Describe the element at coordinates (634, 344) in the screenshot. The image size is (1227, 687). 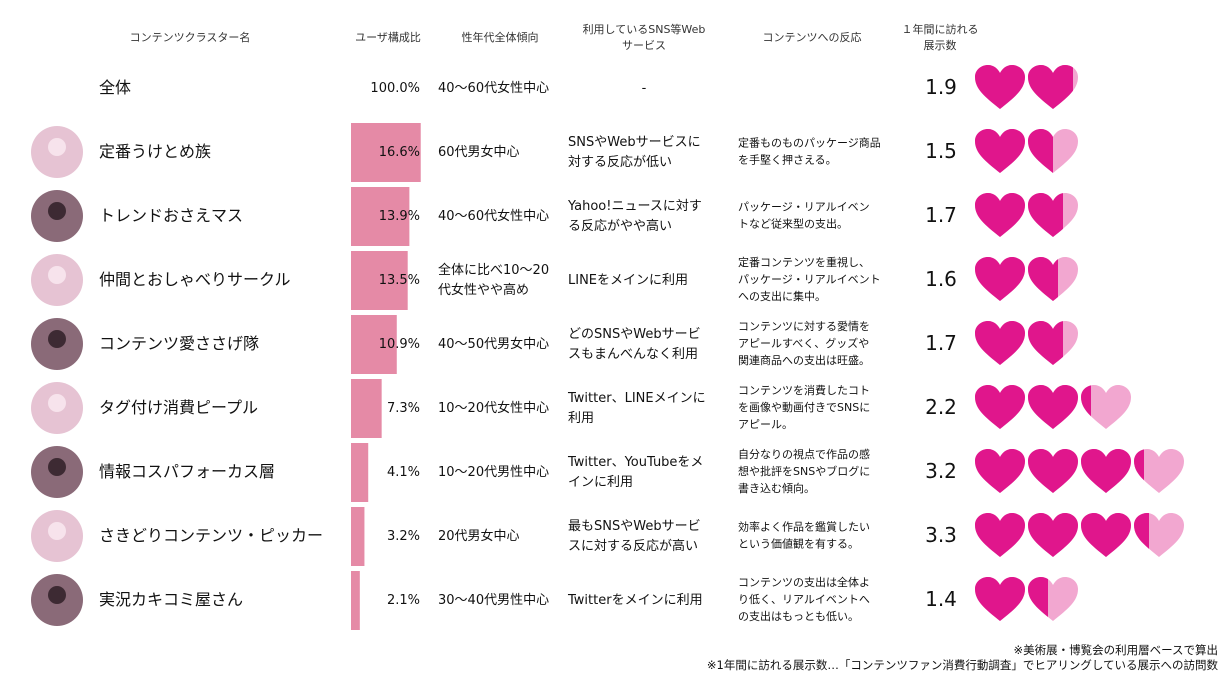
I see `sns-usage: どのSNSやWebサービスもまんべんなく利用` at that location.